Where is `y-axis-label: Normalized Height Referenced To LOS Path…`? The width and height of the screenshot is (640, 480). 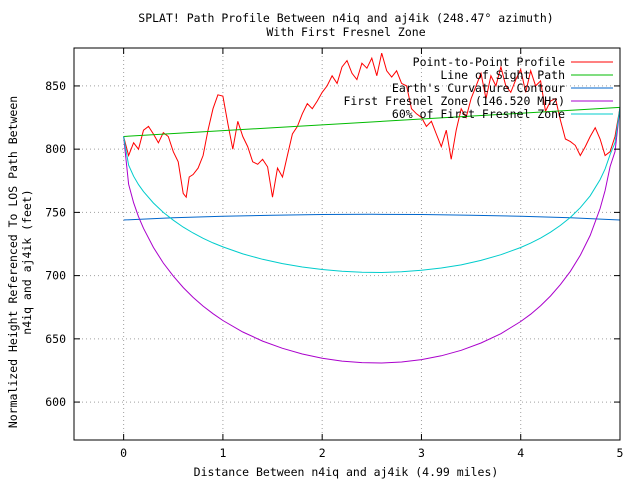 y-axis-label: Normalized Height Referenced To LOS Path… is located at coordinates (13, 262).